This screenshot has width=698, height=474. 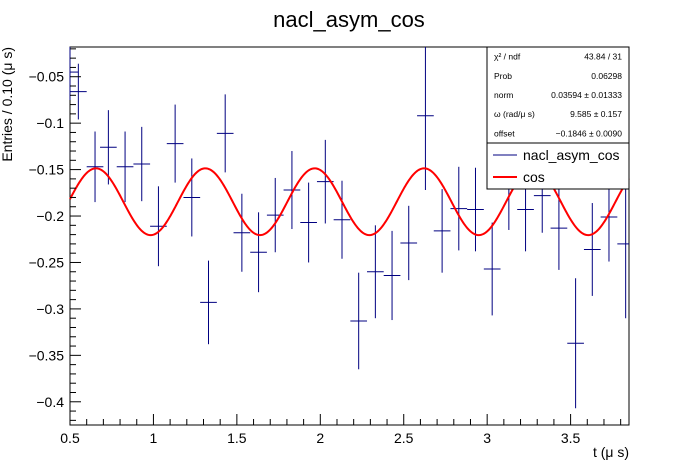 What do you see at coordinates (47, 77) in the screenshot?
I see `y-tick-label: −0.05` at bounding box center [47, 77].